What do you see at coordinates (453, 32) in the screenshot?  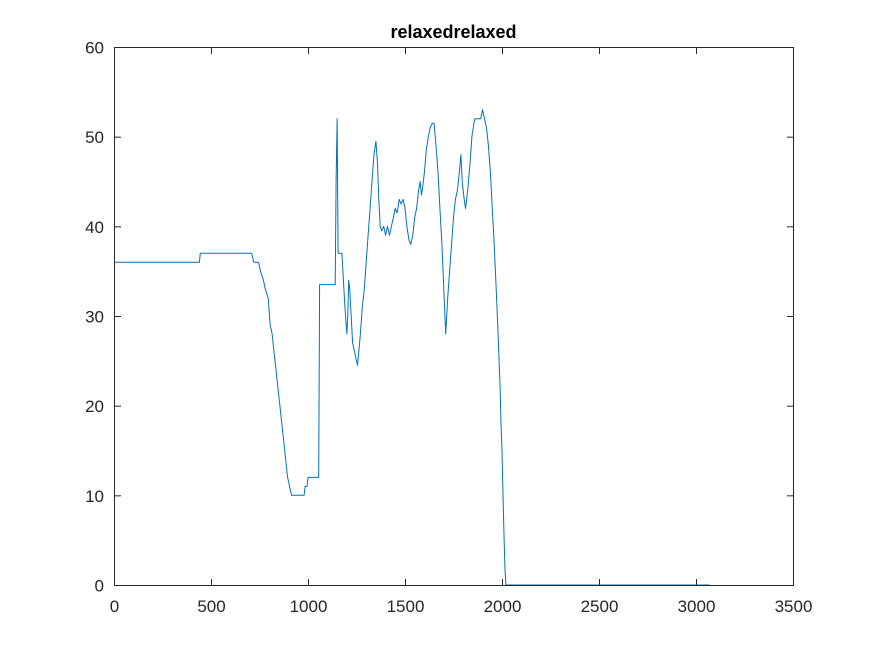 I see `chart-title: relaxedrelaxed` at bounding box center [453, 32].